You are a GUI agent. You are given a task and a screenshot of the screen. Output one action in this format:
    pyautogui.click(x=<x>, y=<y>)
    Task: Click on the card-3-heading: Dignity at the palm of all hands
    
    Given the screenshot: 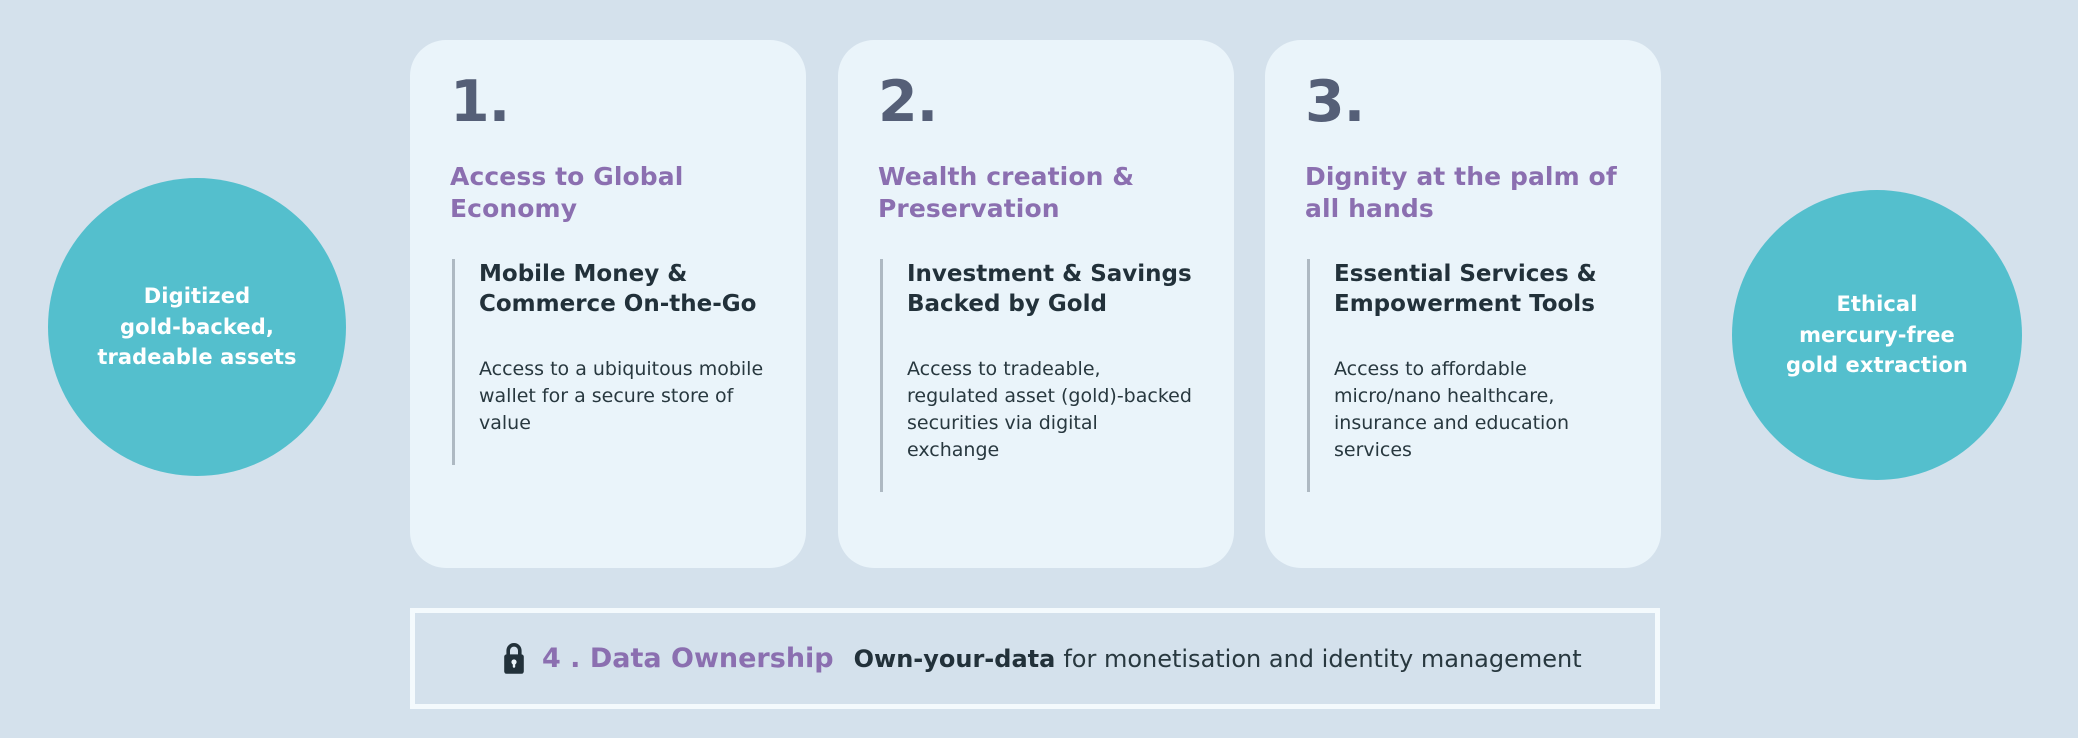 What is the action you would take?
    pyautogui.click(x=1461, y=192)
    